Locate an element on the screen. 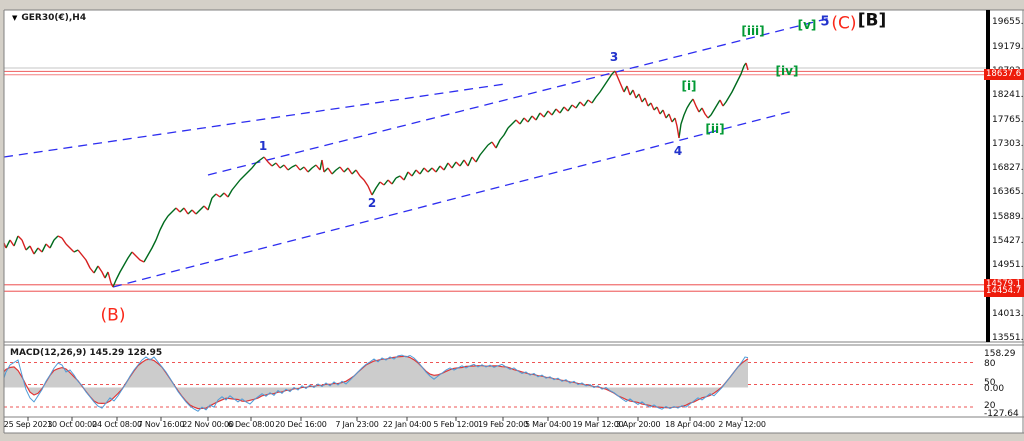 The image size is (1024, 441). macd-indicator-title: MACD(12,26,9) 145.29 128.95 is located at coordinates (86, 353).